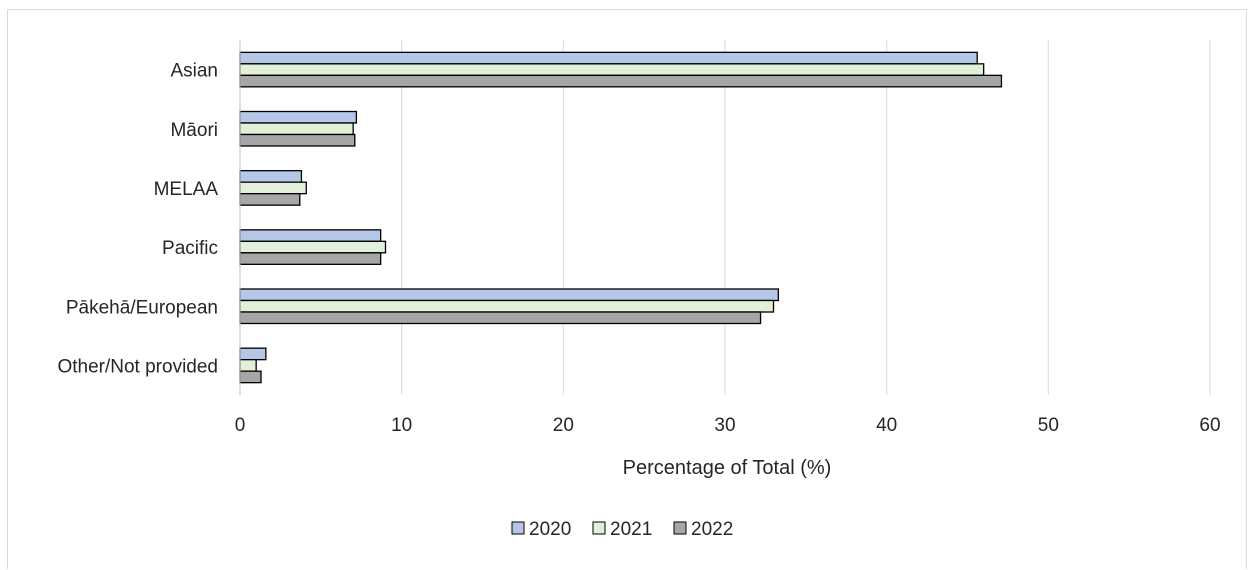  What do you see at coordinates (518, 528) in the screenshot?
I see `legend-swatch-2020` at bounding box center [518, 528].